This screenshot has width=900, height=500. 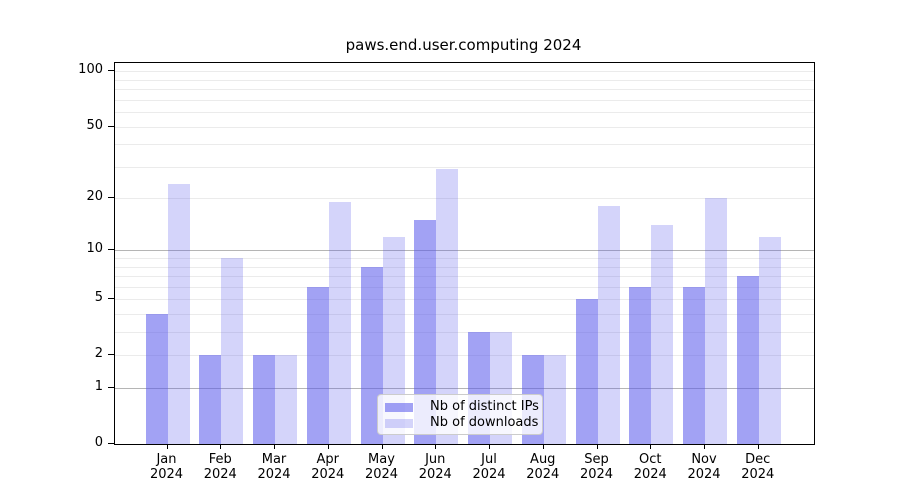 What do you see at coordinates (484, 406) in the screenshot?
I see `legend-label-distinct-ips: Nb of distinct IPs` at bounding box center [484, 406].